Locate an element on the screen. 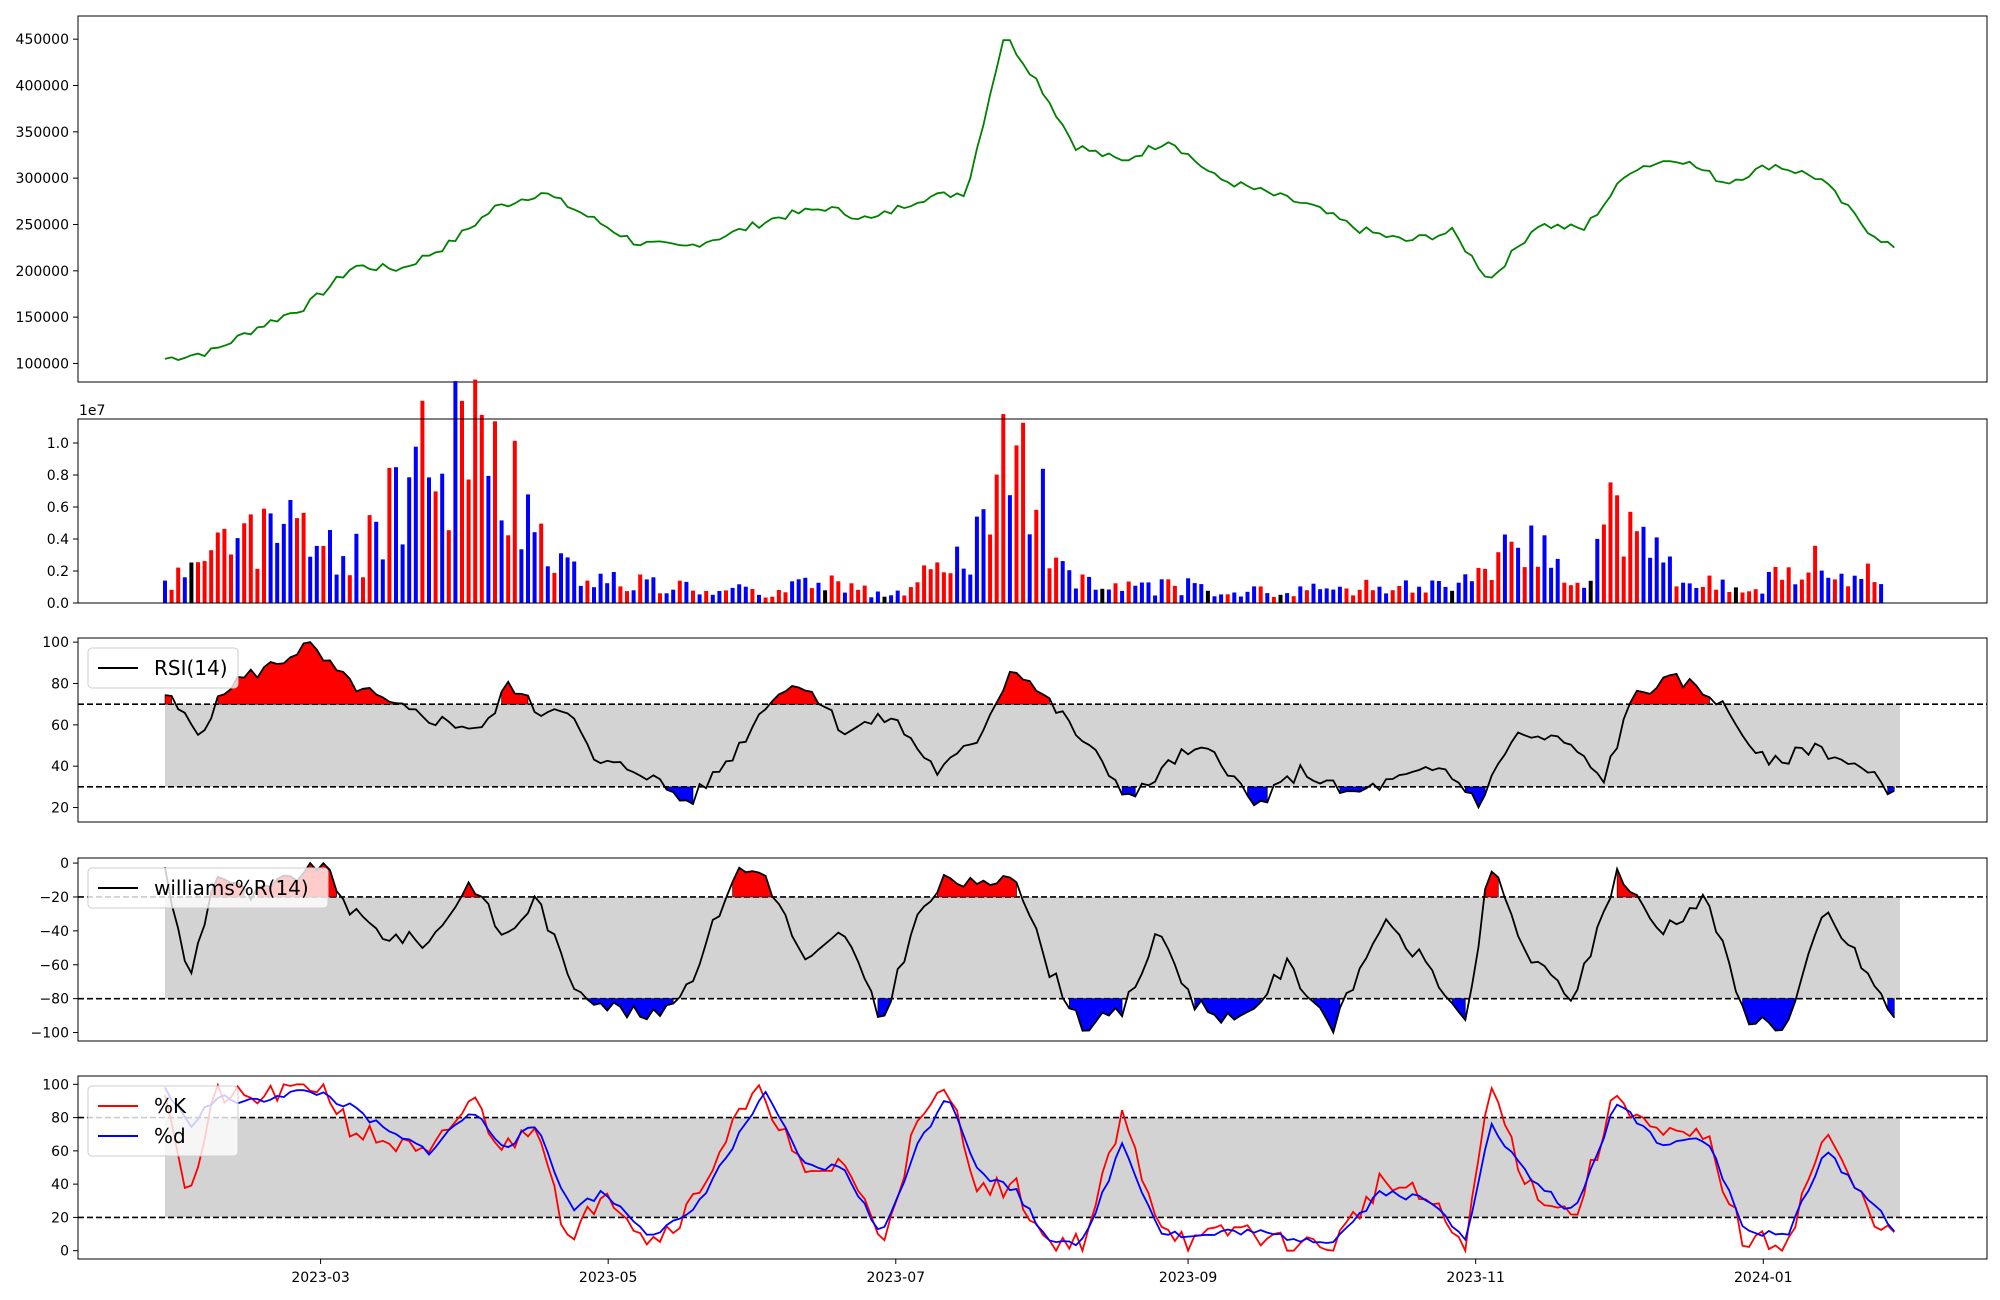 Image resolution: width=2000 pixels, height=1300 pixels. stoch-k-line is located at coordinates (1029, 1168).